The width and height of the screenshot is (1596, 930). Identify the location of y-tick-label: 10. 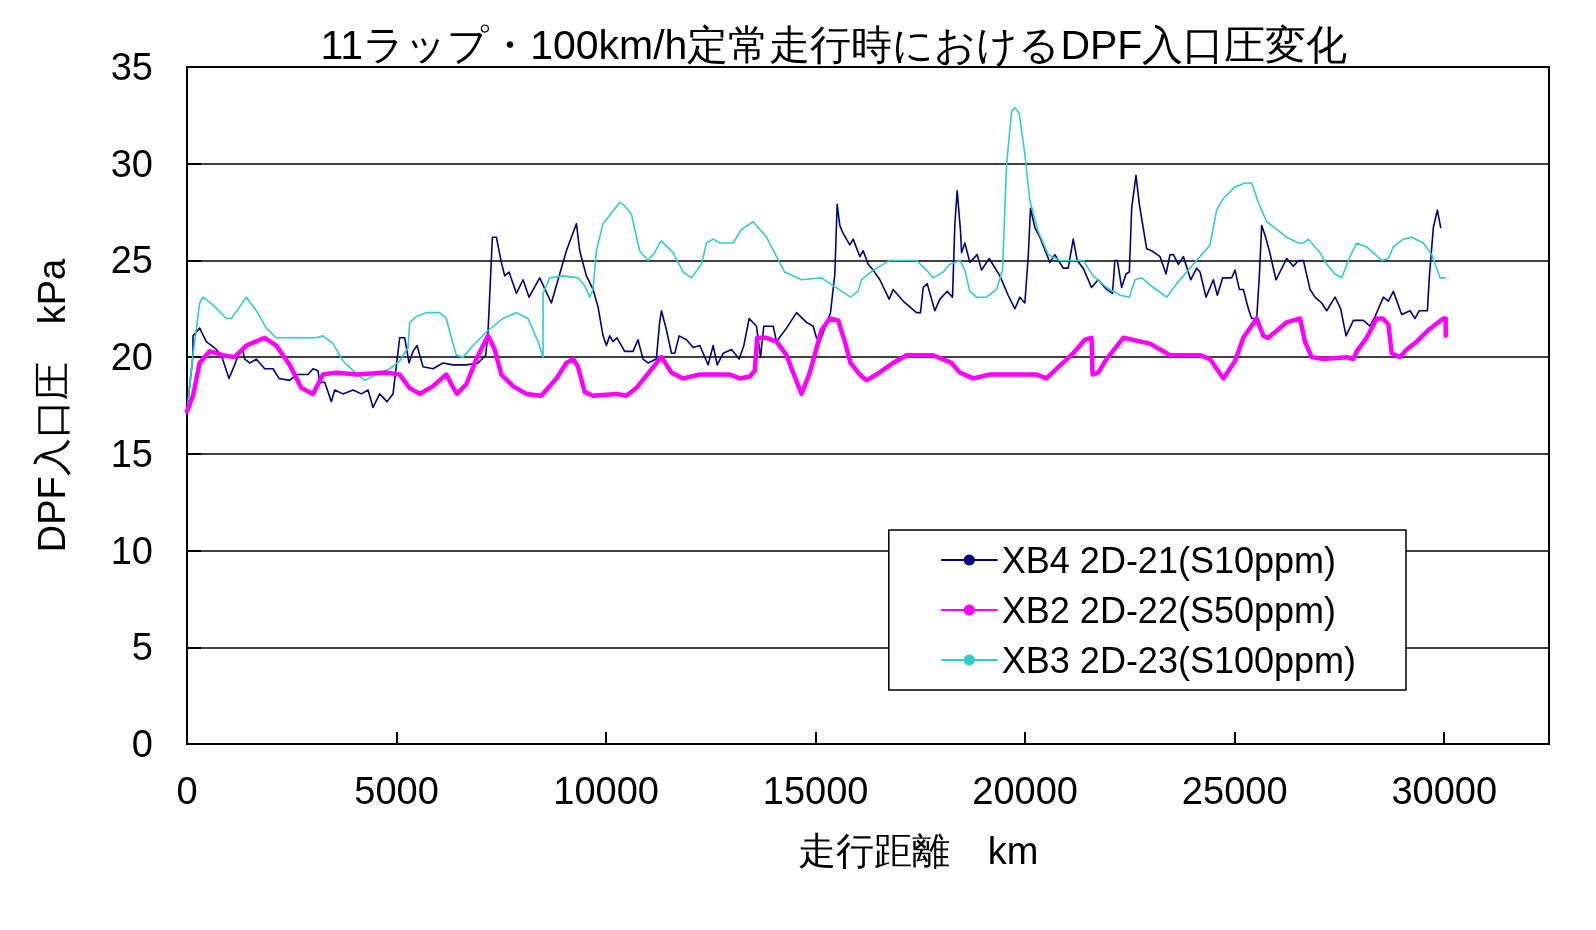
(131, 550).